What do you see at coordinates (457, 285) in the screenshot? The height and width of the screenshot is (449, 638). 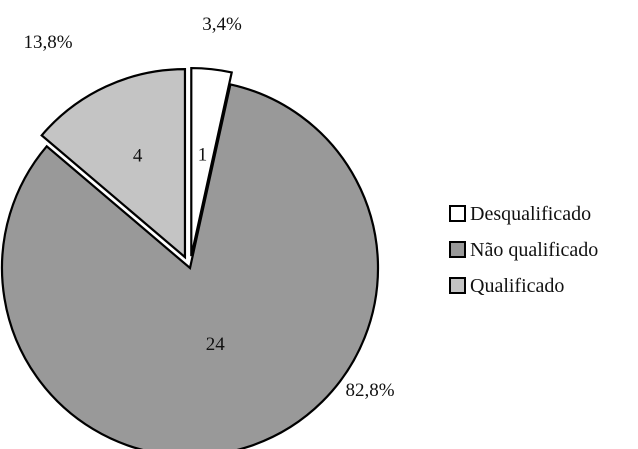 I see `legend-swatch-qualificado` at bounding box center [457, 285].